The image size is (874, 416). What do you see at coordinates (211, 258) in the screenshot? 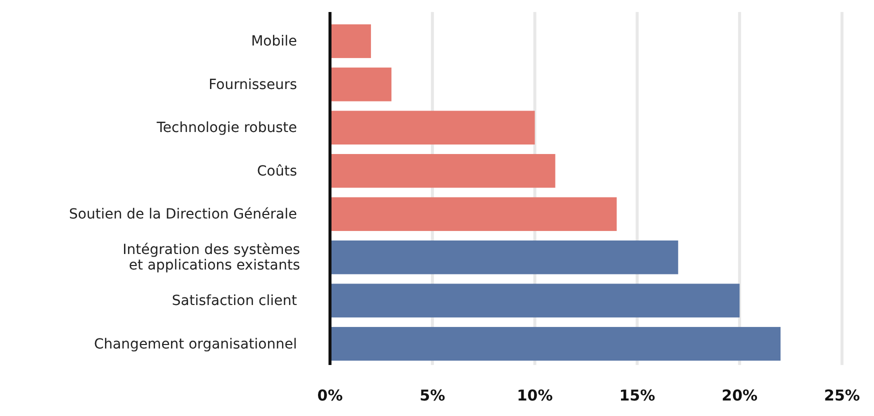
I see `y-tick-label: Intégration des systèmes et applications existants` at bounding box center [211, 258].